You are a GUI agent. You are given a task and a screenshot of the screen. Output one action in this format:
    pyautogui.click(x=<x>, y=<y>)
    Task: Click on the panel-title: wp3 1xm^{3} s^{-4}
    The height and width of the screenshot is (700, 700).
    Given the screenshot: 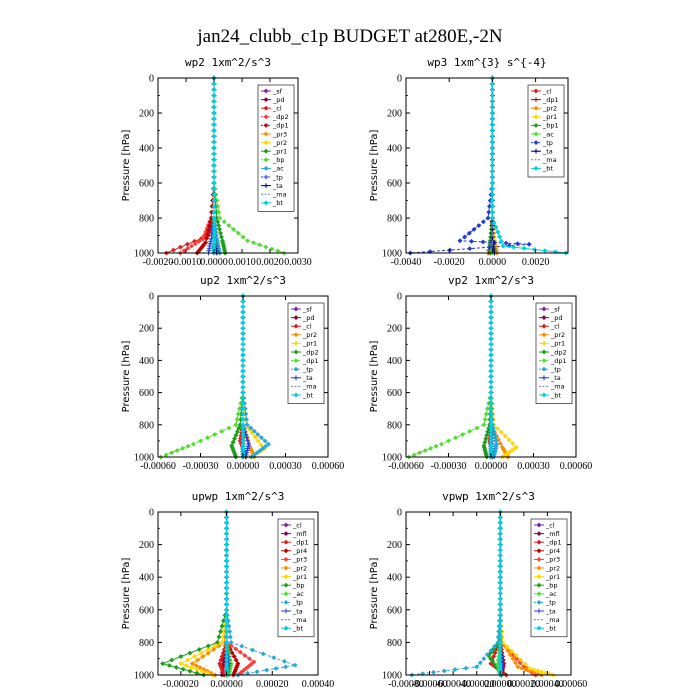 What is the action you would take?
    pyautogui.click(x=486, y=62)
    